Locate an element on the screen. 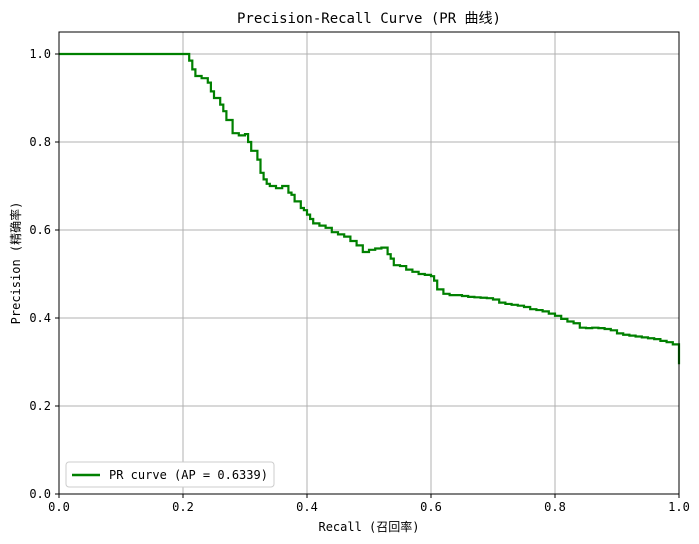 The height and width of the screenshot is (544, 699). y-tick-label: 0.6 is located at coordinates (40, 230).